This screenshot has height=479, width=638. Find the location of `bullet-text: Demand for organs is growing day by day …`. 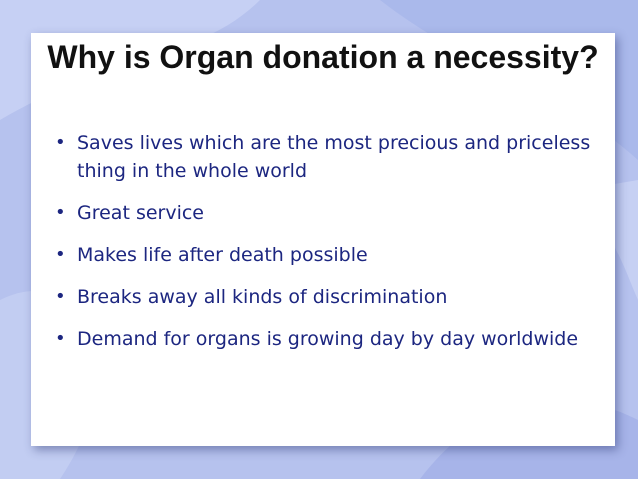

bullet-text: Demand for organs is growing day by day … is located at coordinates (328, 339).